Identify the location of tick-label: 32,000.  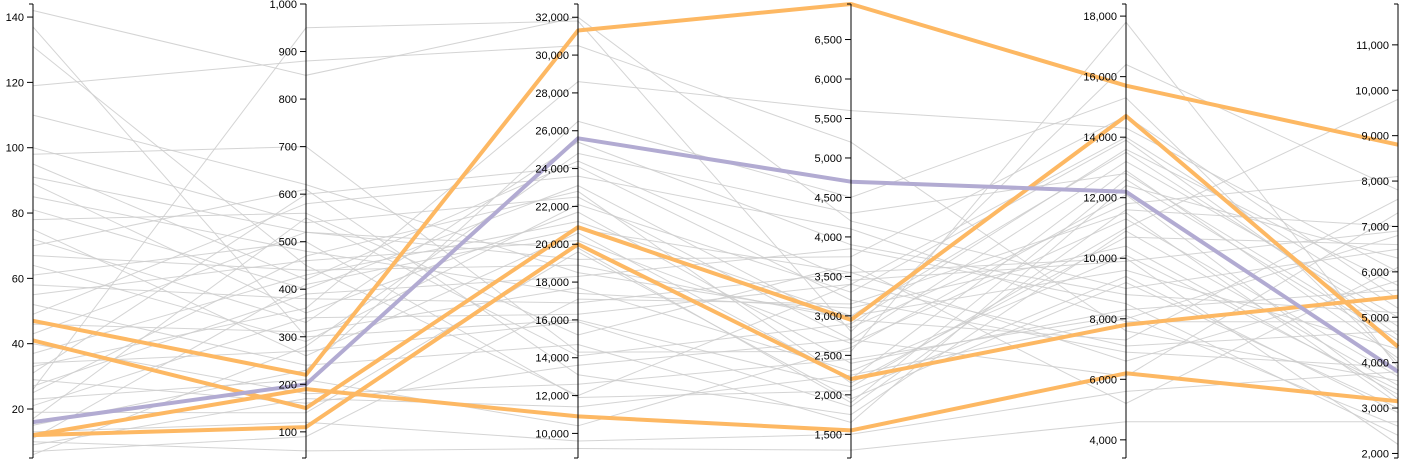
(552, 18).